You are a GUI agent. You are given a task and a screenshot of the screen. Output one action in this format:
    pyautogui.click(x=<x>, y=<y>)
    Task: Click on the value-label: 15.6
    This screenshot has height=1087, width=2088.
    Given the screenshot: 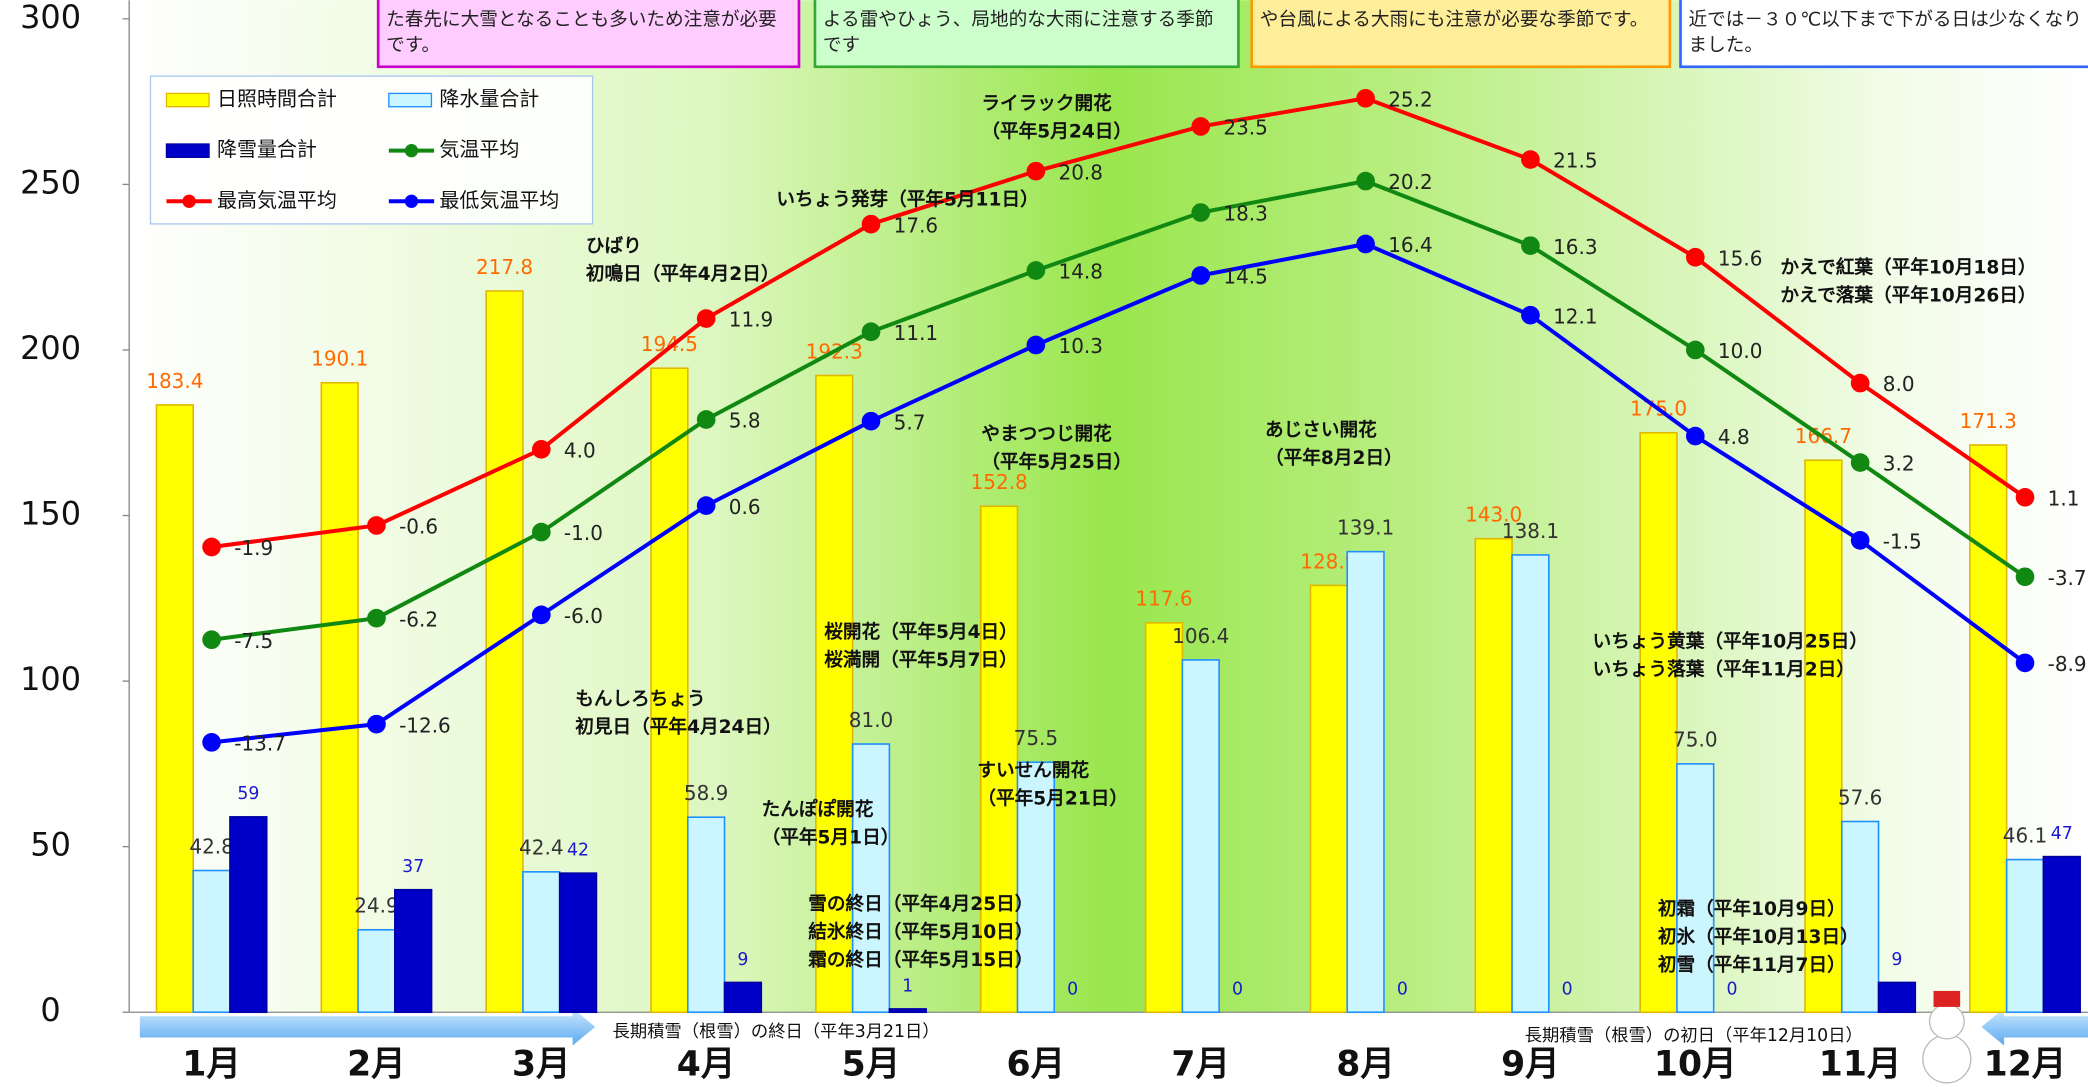 What is the action you would take?
    pyautogui.click(x=1740, y=258)
    